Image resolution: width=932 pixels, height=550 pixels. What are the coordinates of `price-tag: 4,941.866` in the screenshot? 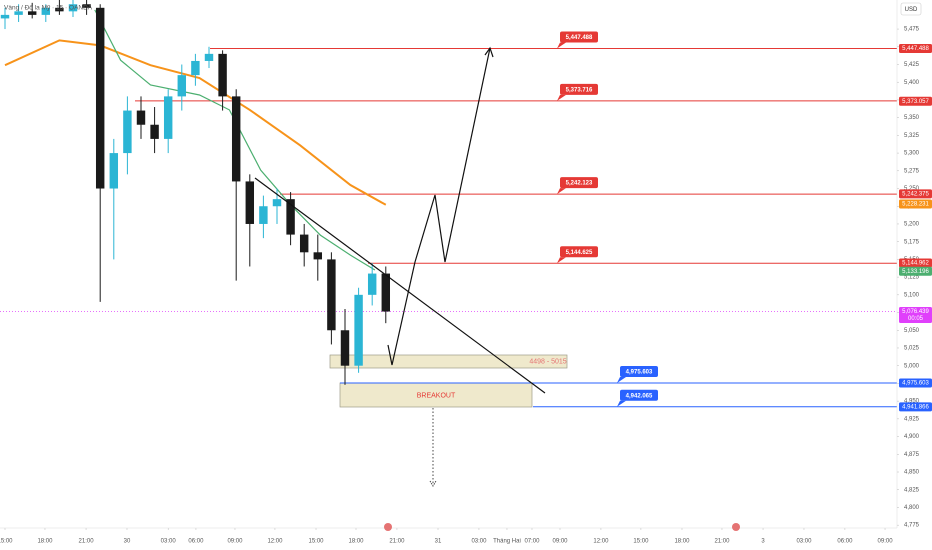 It's located at (915, 407).